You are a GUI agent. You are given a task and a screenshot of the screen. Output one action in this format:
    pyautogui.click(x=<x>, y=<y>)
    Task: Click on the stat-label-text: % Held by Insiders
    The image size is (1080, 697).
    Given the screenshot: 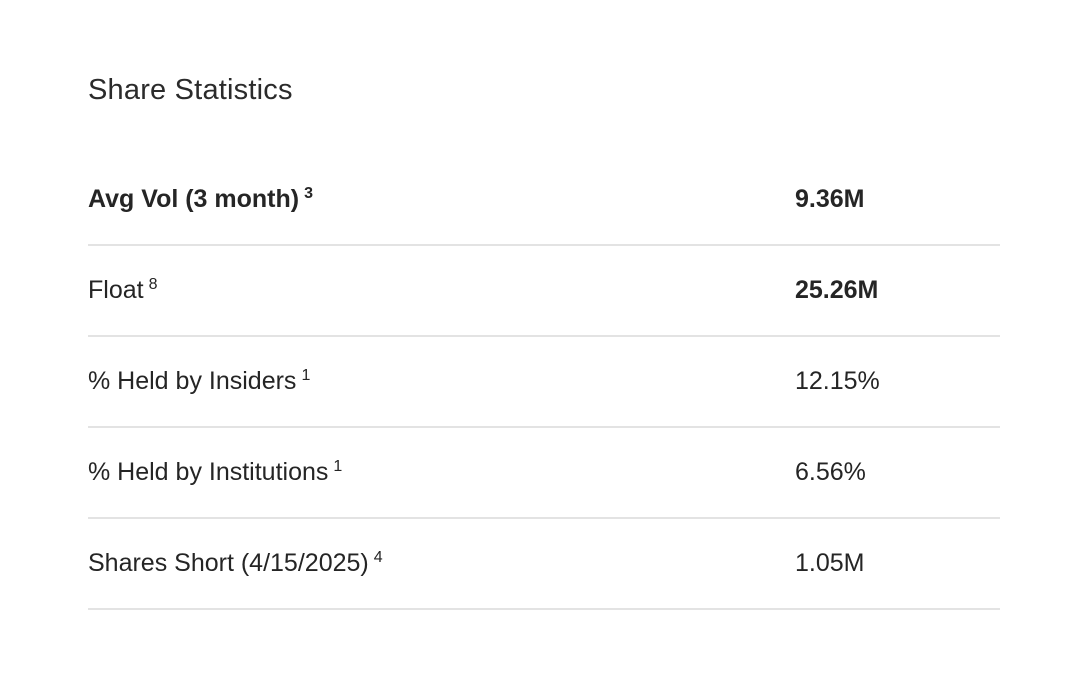 What is the action you would take?
    pyautogui.click(x=192, y=381)
    